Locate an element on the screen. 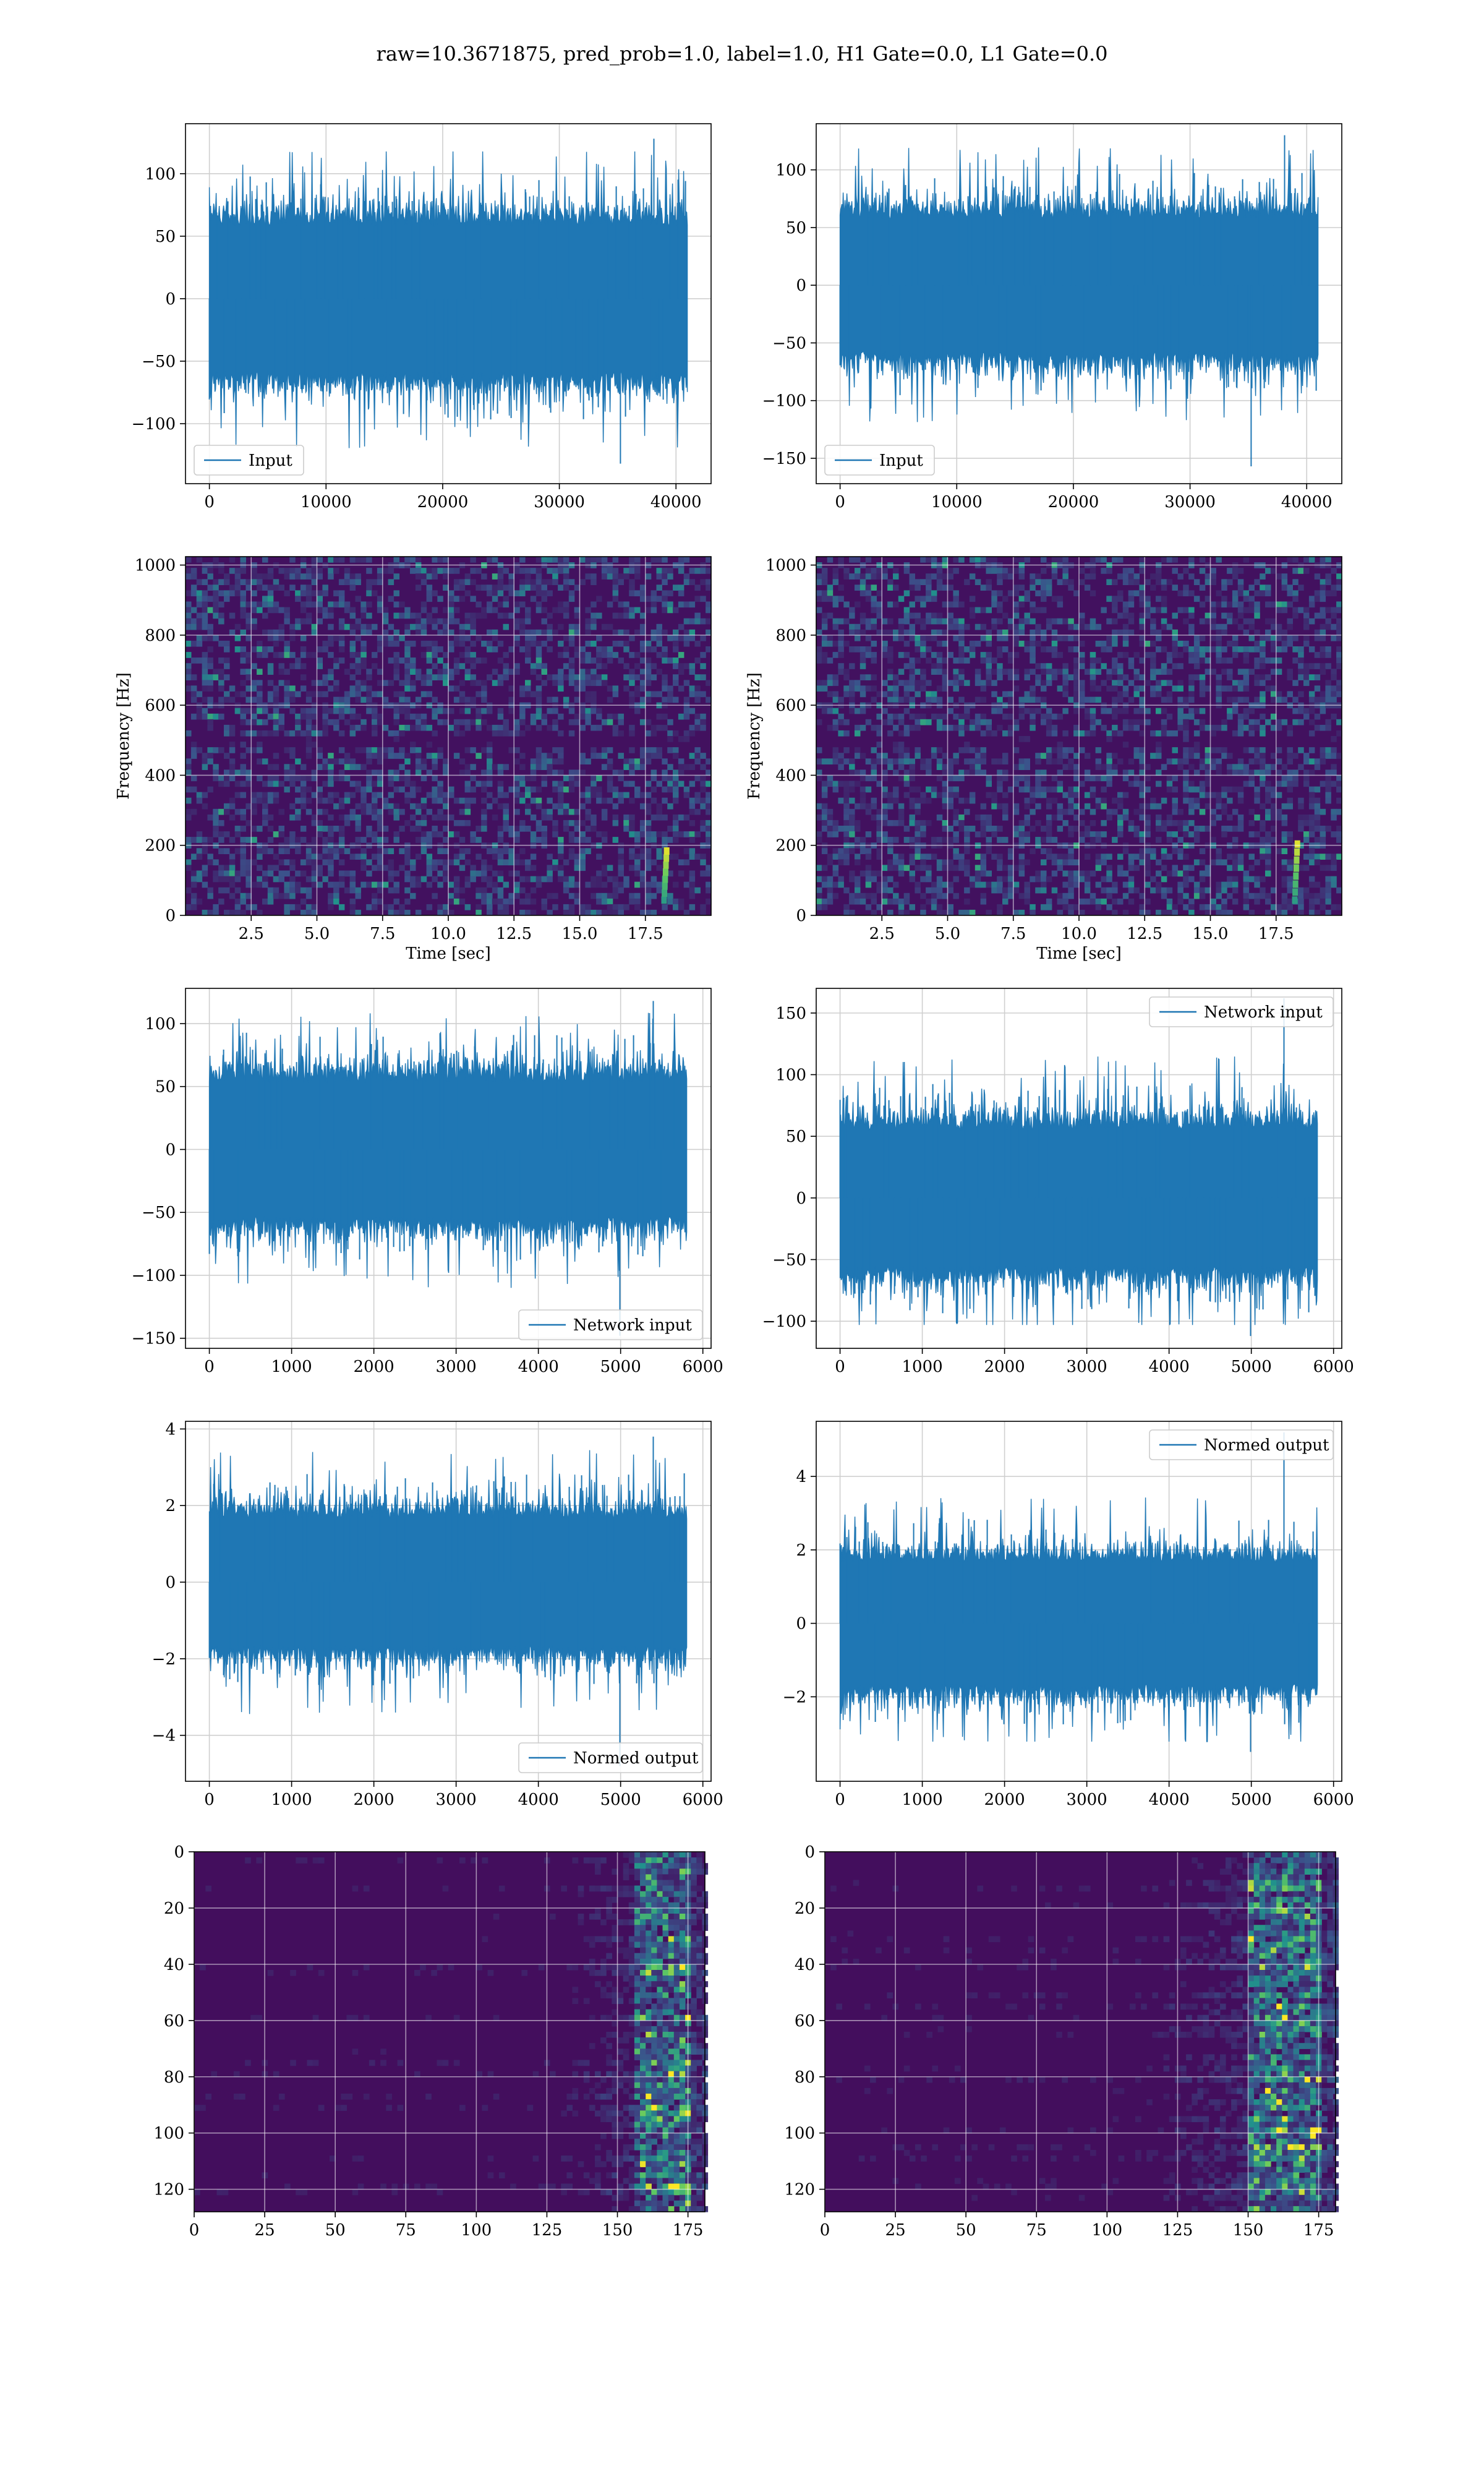  x-tick-label: 20000 is located at coordinates (443, 502).